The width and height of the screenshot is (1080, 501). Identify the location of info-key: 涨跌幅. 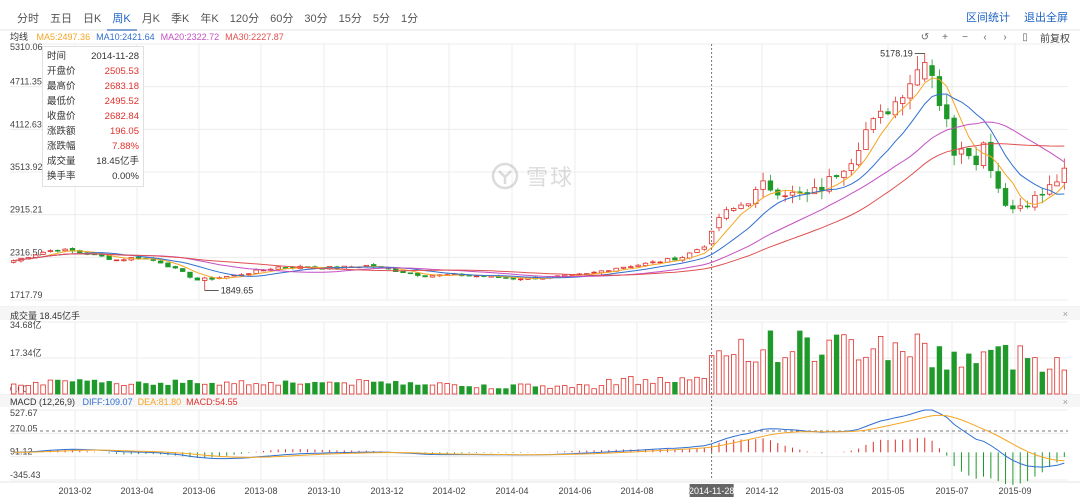
(61, 146).